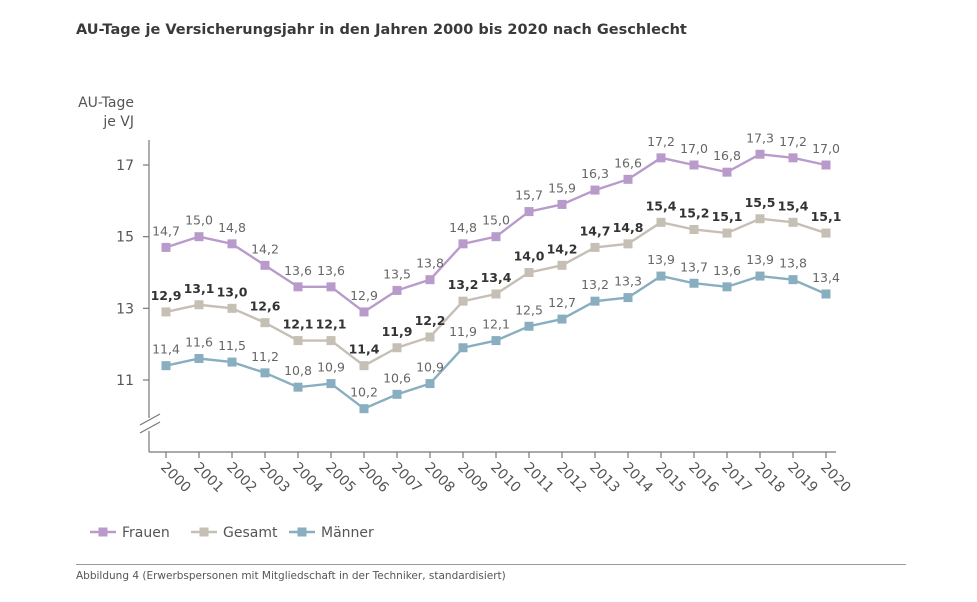  Describe the element at coordinates (637, 478) in the screenshot. I see `x-tick-label: 2014` at that location.